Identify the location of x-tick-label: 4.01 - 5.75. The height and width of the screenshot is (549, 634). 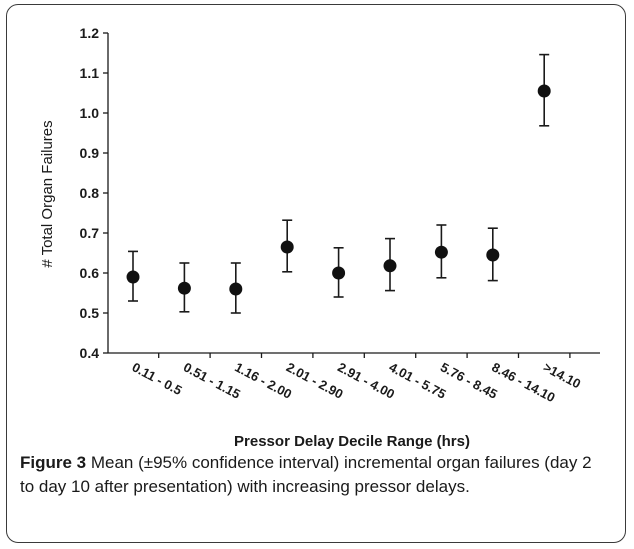
(418, 380).